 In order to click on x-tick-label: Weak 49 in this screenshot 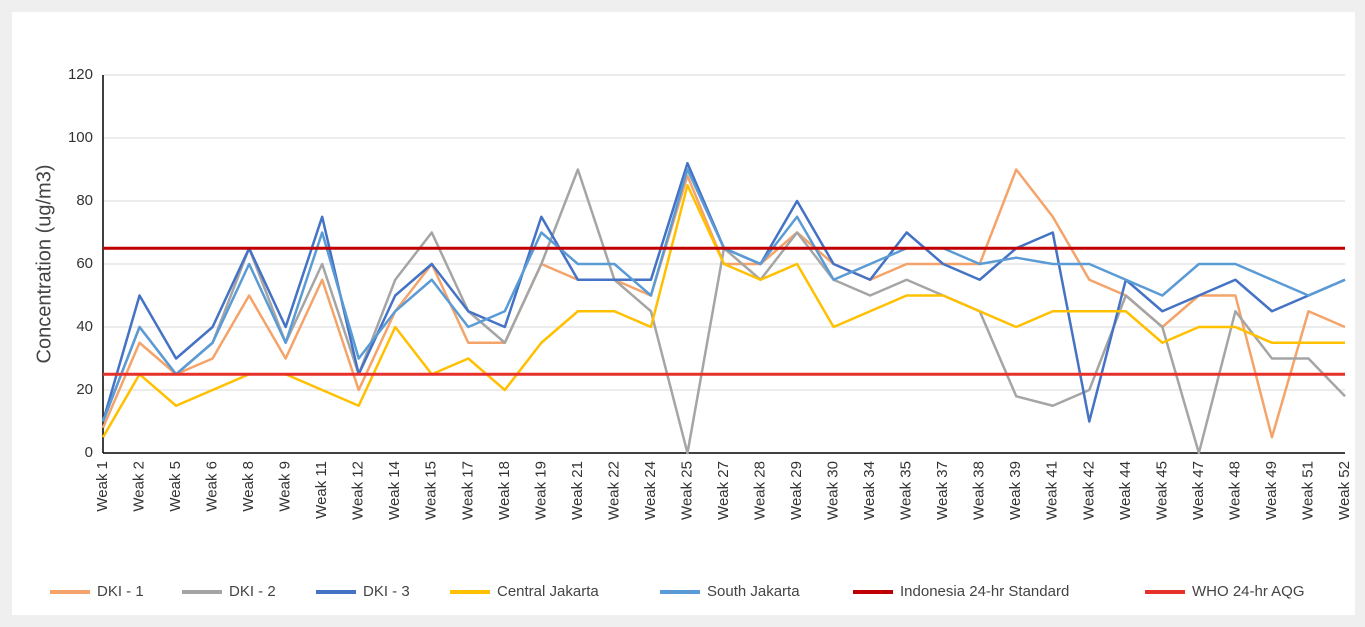, I will do `click(1271, 490)`.